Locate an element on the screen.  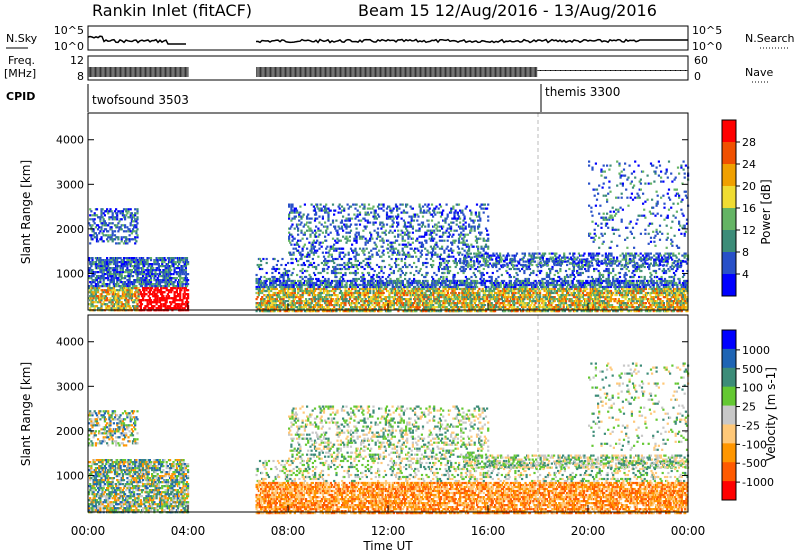
nsearch-label: N.Search is located at coordinates (770, 38).